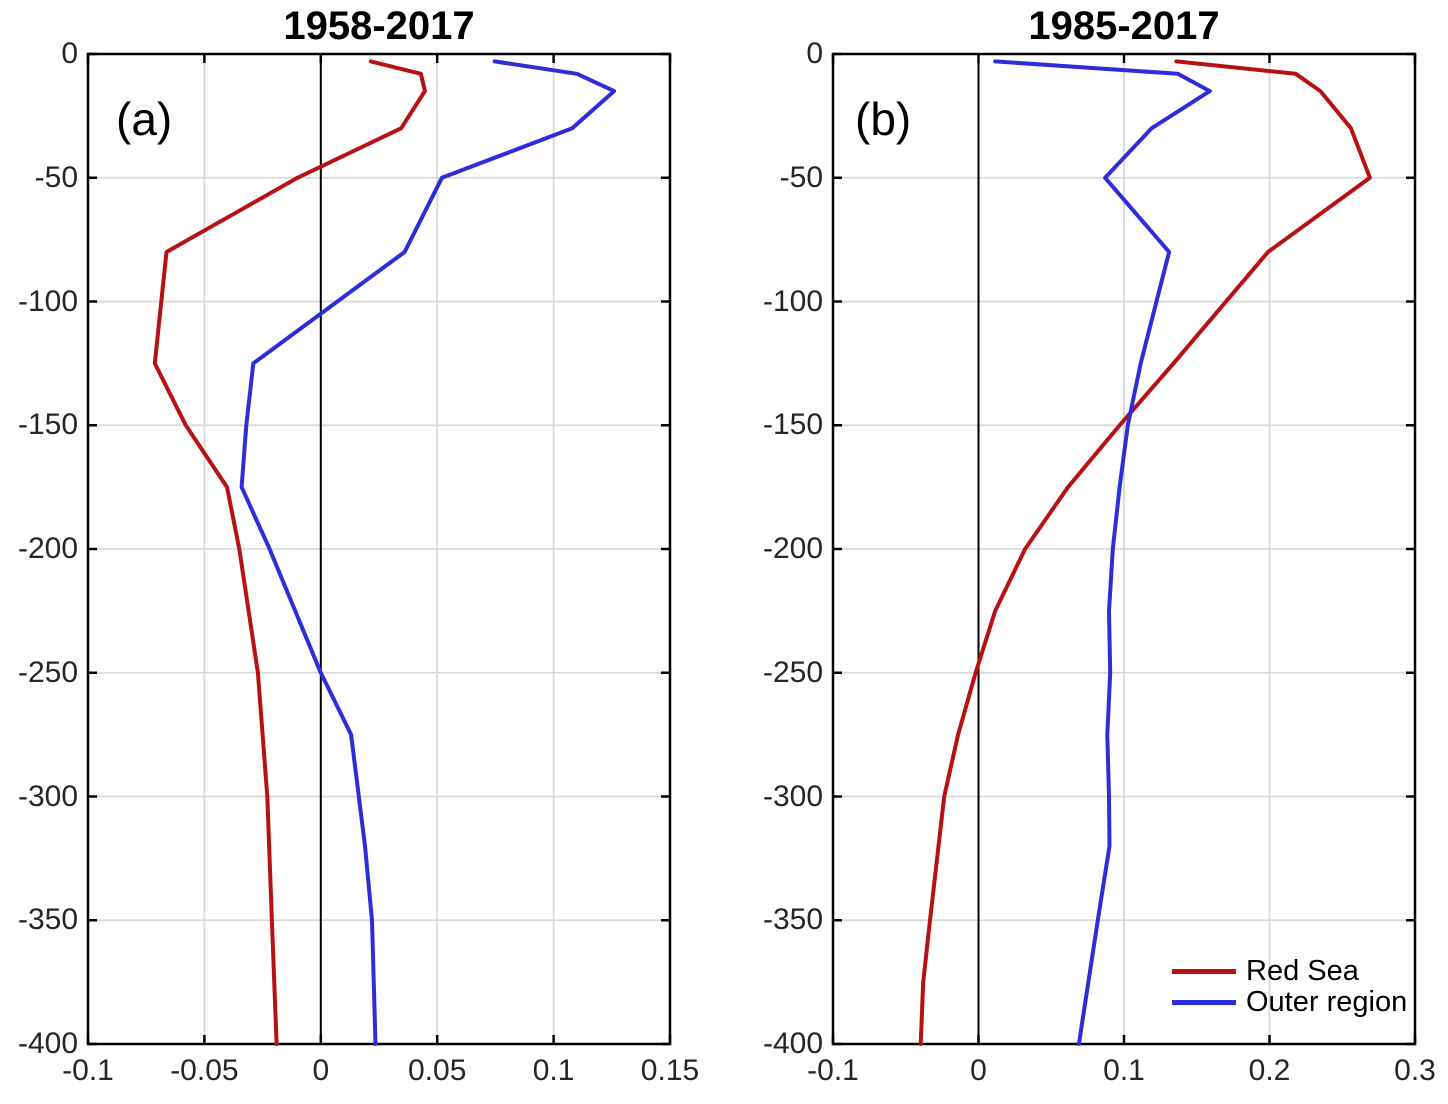 This screenshot has height=1104, width=1448. Describe the element at coordinates (670, 1070) in the screenshot. I see `x-tick-label: 0.15` at that location.